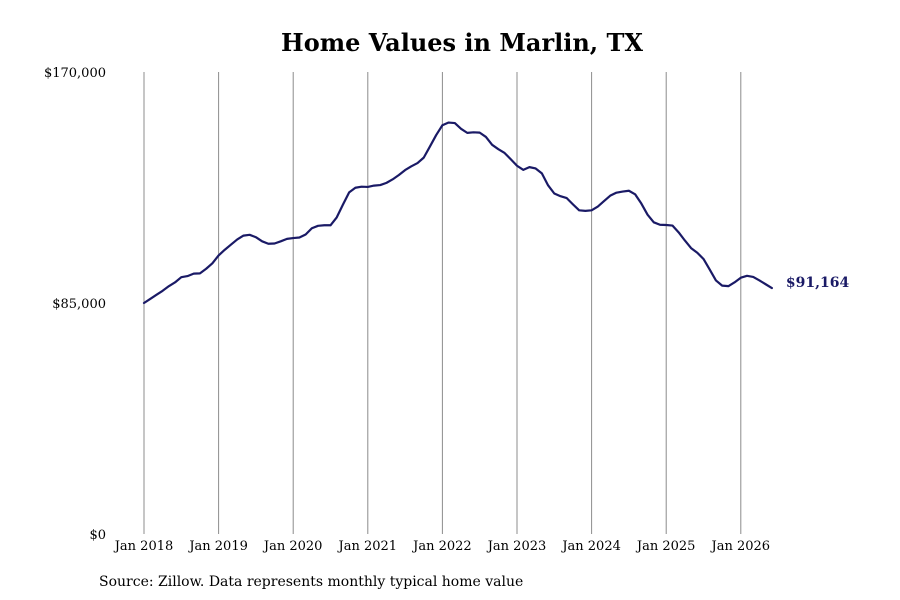 This screenshot has height=600, width=900. Describe the element at coordinates (818, 283) in the screenshot. I see `end-value-label: $91,164` at that location.